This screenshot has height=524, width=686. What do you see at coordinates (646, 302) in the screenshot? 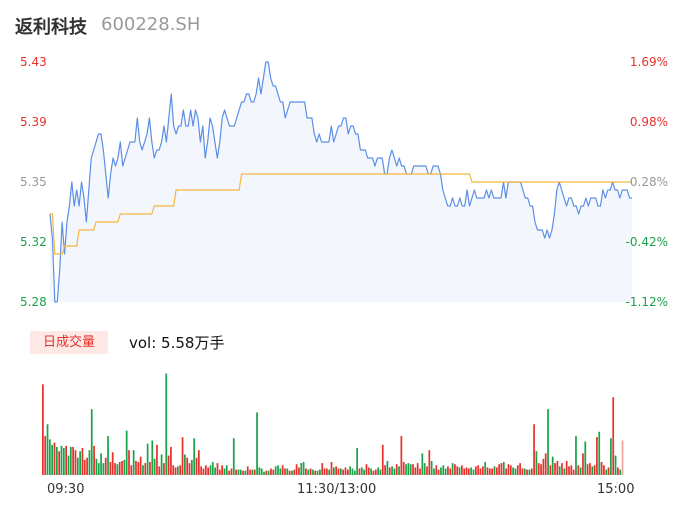
I see `y-right-tick: -1.12%` at bounding box center [646, 302].